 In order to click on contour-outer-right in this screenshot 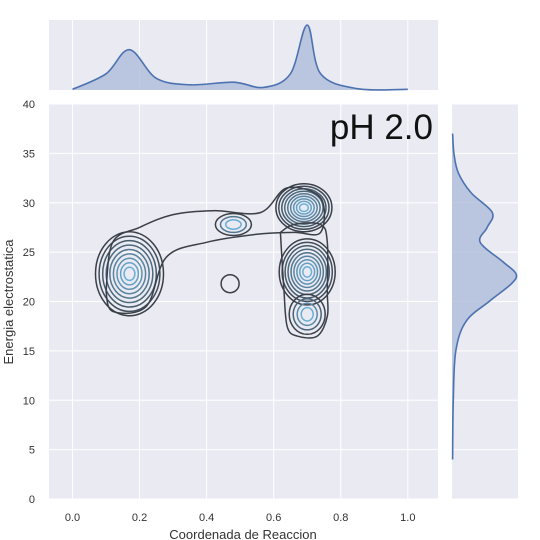, I will do `click(304, 280)`.